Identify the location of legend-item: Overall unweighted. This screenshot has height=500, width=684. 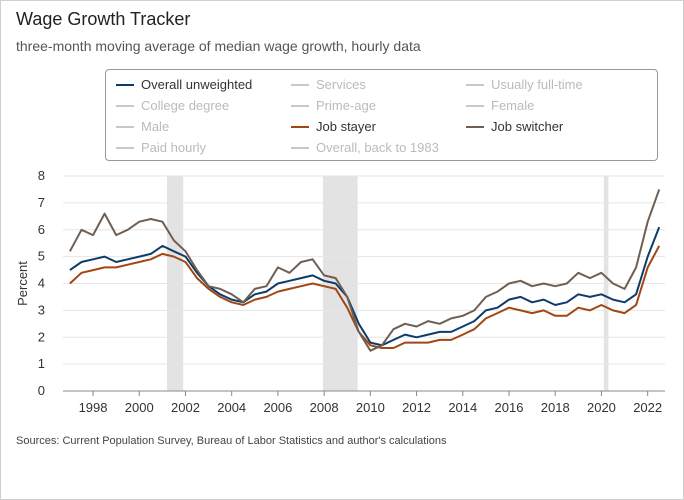
(184, 84).